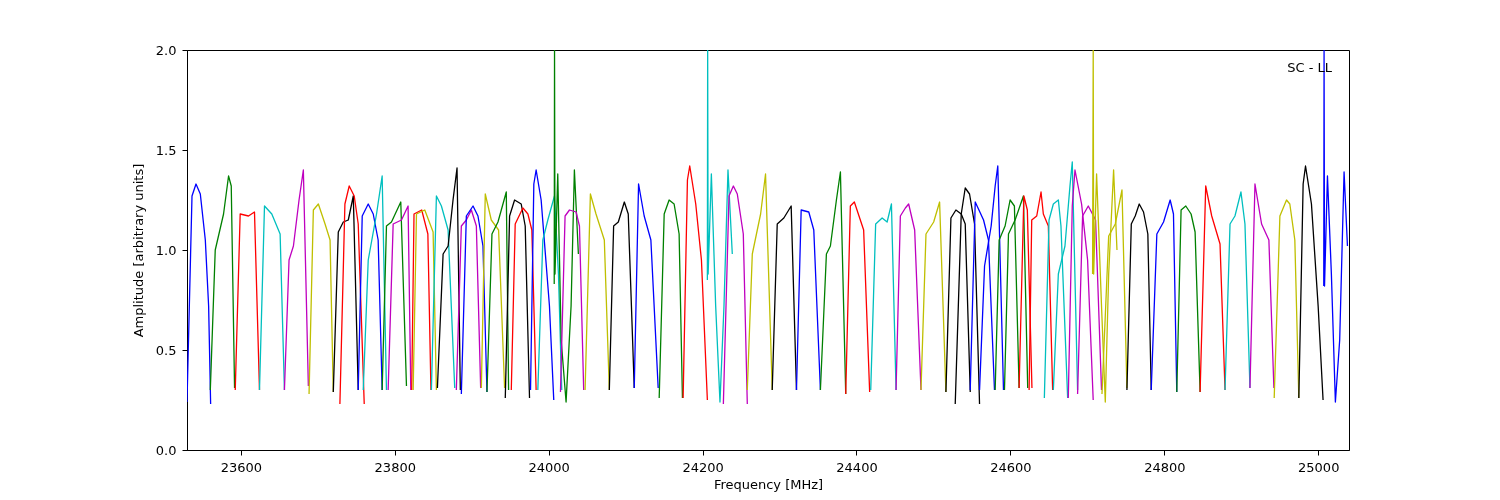 Image resolution: width=1500 pixels, height=500 pixels. What do you see at coordinates (166, 150) in the screenshot?
I see `y-tick-label: 1.5` at bounding box center [166, 150].